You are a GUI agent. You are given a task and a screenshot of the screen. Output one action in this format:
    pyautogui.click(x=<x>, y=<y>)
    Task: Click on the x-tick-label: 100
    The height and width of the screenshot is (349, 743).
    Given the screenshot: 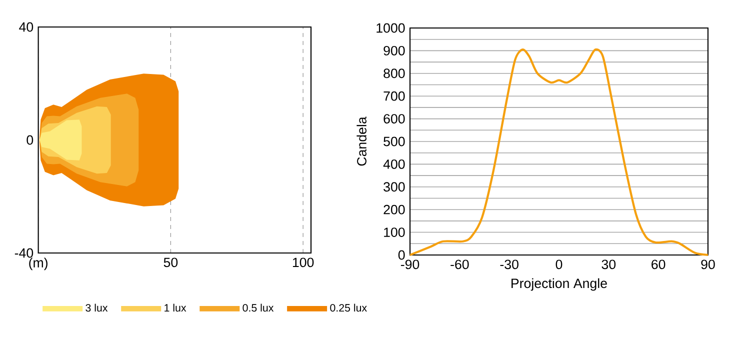 What is the action you would take?
    pyautogui.click(x=303, y=263)
    